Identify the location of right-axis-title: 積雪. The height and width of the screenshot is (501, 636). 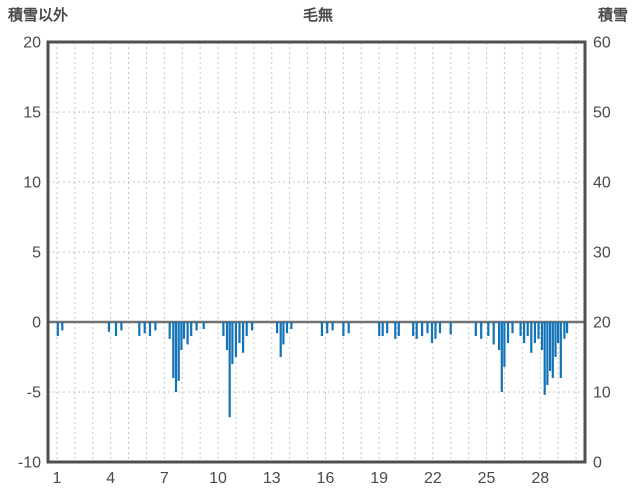
(612, 15).